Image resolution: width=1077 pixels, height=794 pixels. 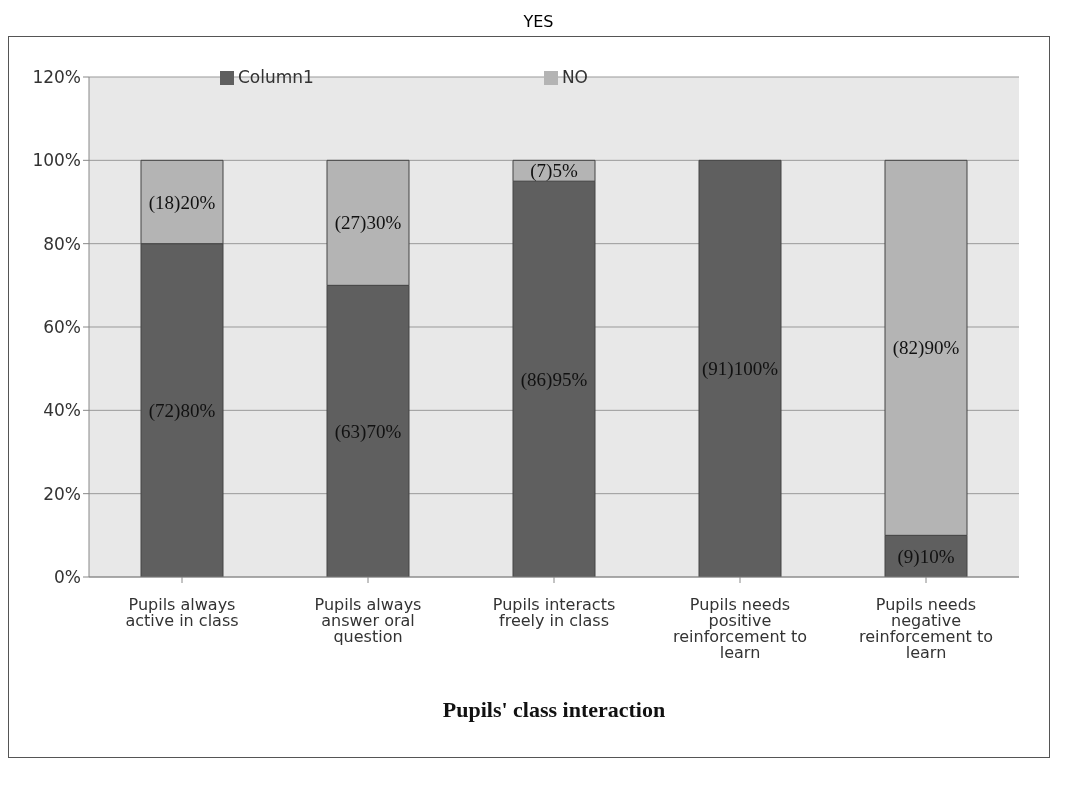 What do you see at coordinates (926, 629) in the screenshot?
I see `x-tick-label: Pupils needs negative reinforcement to learn` at bounding box center [926, 629].